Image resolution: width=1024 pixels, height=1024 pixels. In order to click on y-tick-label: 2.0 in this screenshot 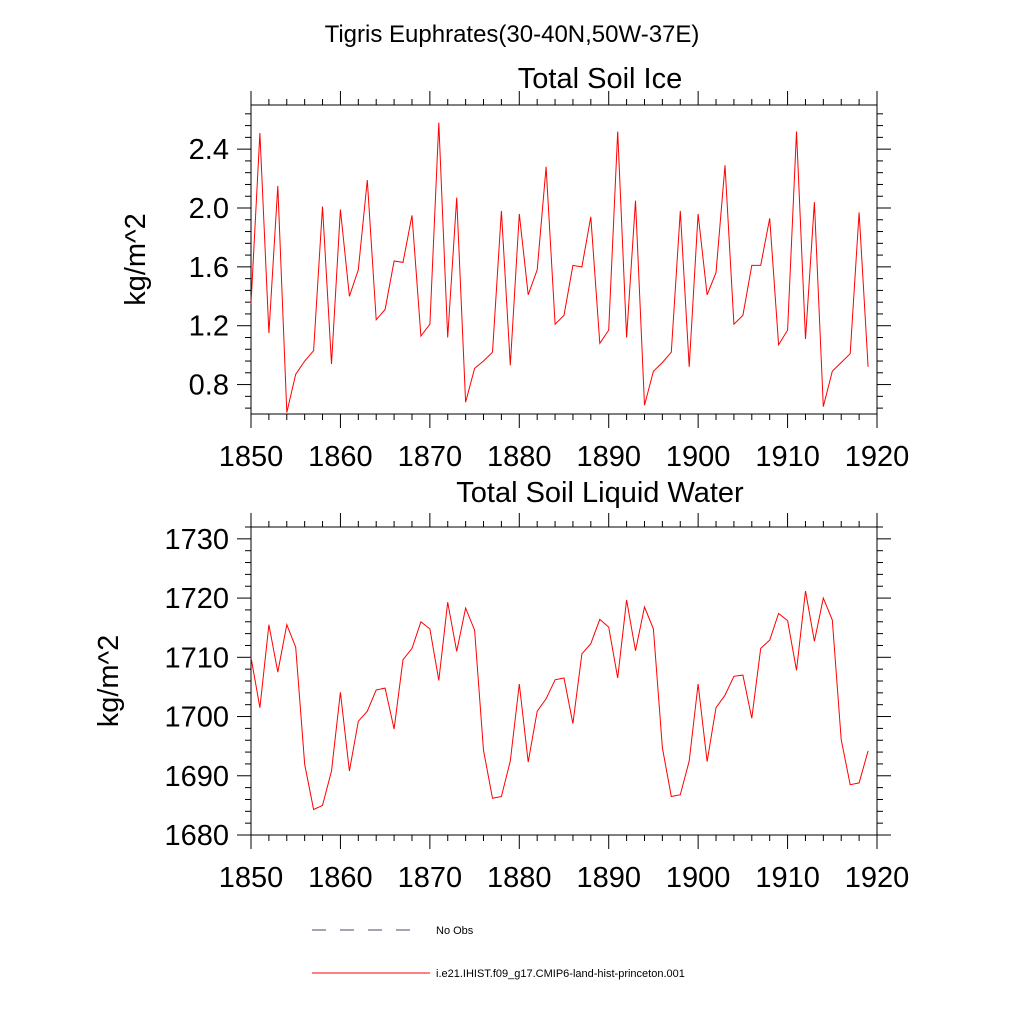, I will do `click(209, 209)`.